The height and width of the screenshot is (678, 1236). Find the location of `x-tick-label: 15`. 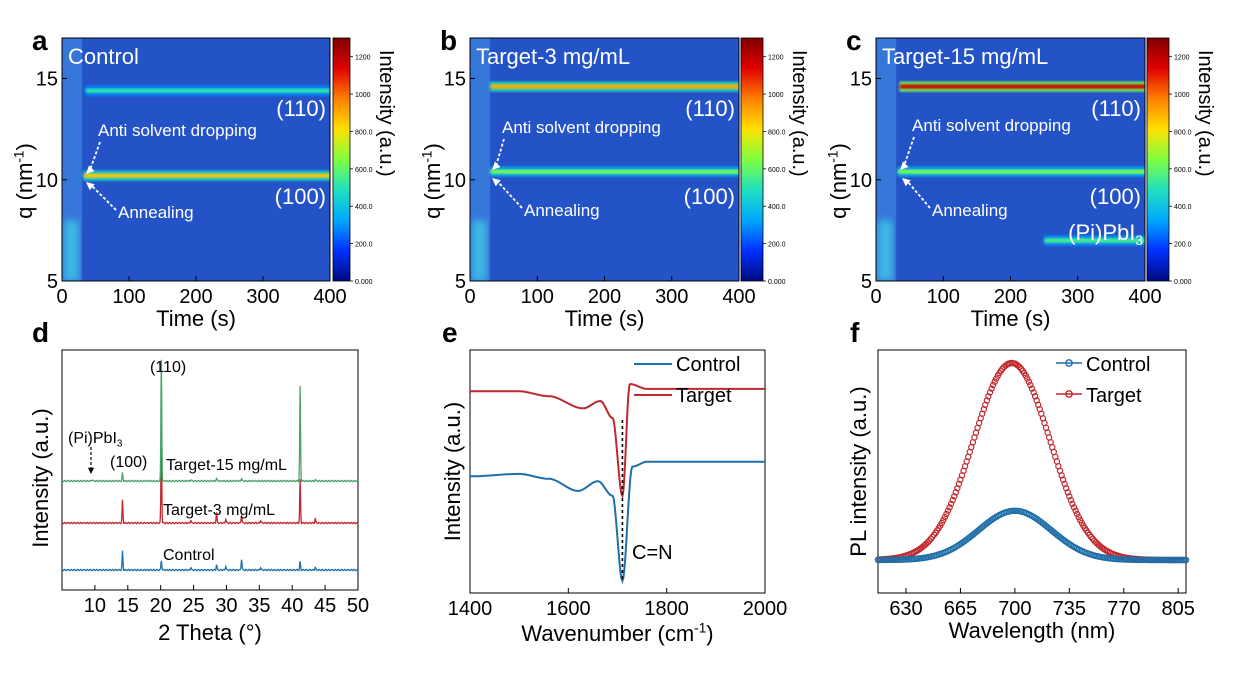

x-tick-label: 15 is located at coordinates (128, 606).